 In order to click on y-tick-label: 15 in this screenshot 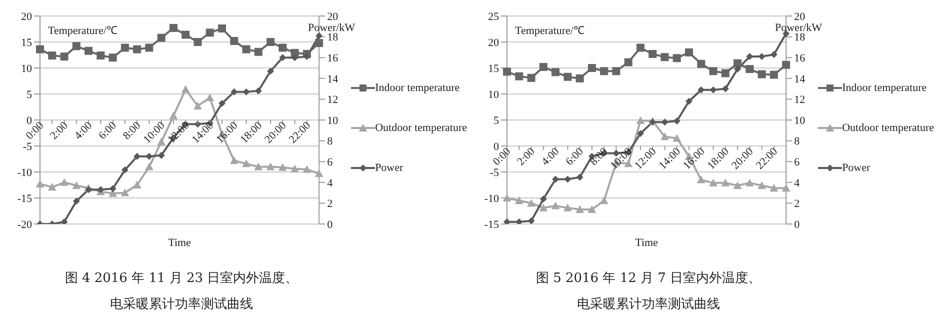, I will do `click(26, 42)`.